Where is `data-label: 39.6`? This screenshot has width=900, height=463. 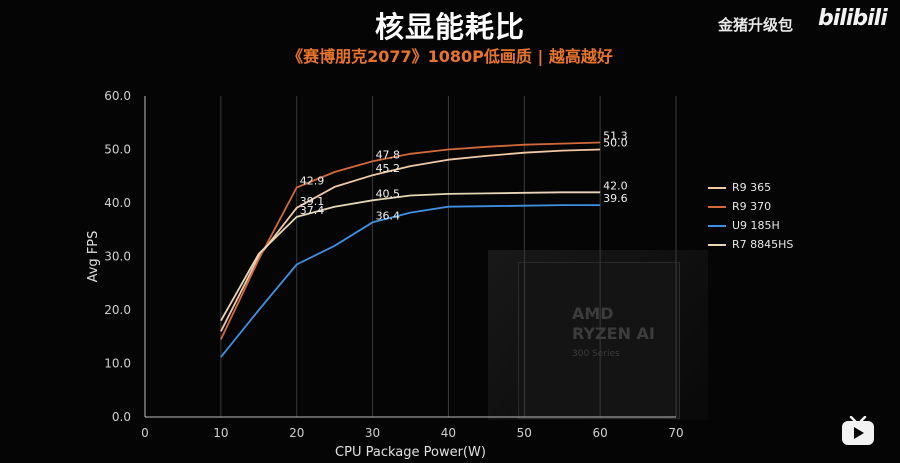 data-label: 39.6 is located at coordinates (615, 198).